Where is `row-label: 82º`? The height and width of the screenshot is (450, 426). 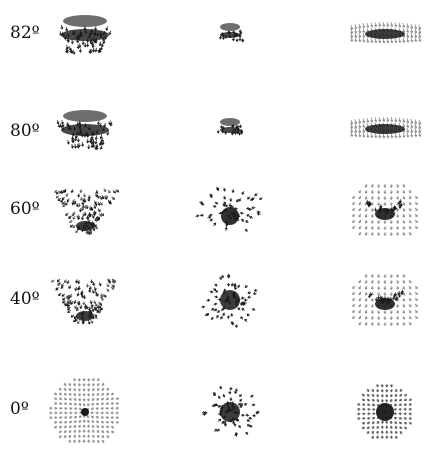 row-label: 82º is located at coordinates (25, 33).